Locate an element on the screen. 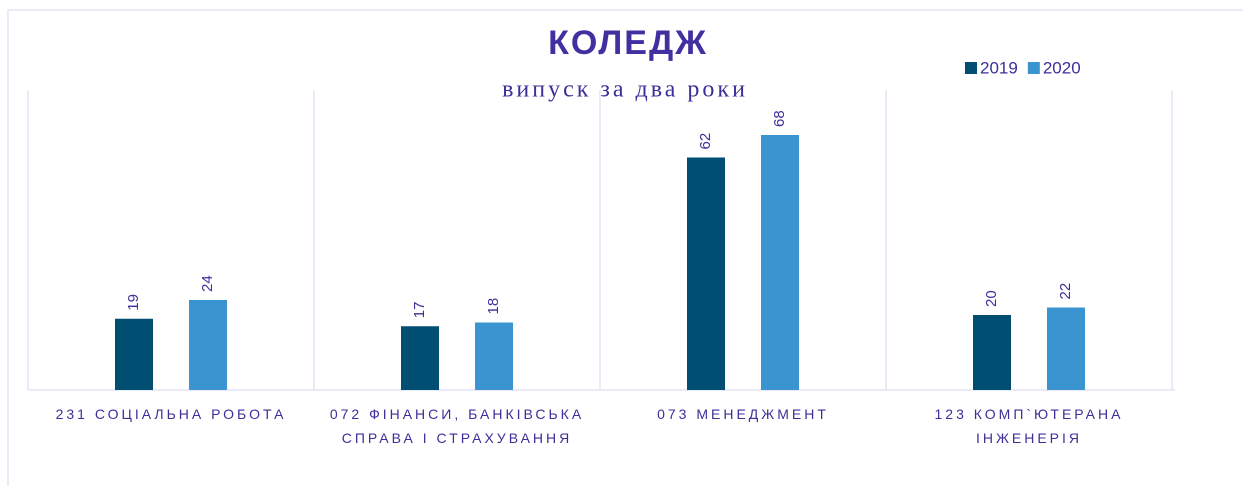 This screenshot has height=486, width=1243. x-tick-label: 231 СОЦІАЛЬНА РОБОТА is located at coordinates (171, 414).